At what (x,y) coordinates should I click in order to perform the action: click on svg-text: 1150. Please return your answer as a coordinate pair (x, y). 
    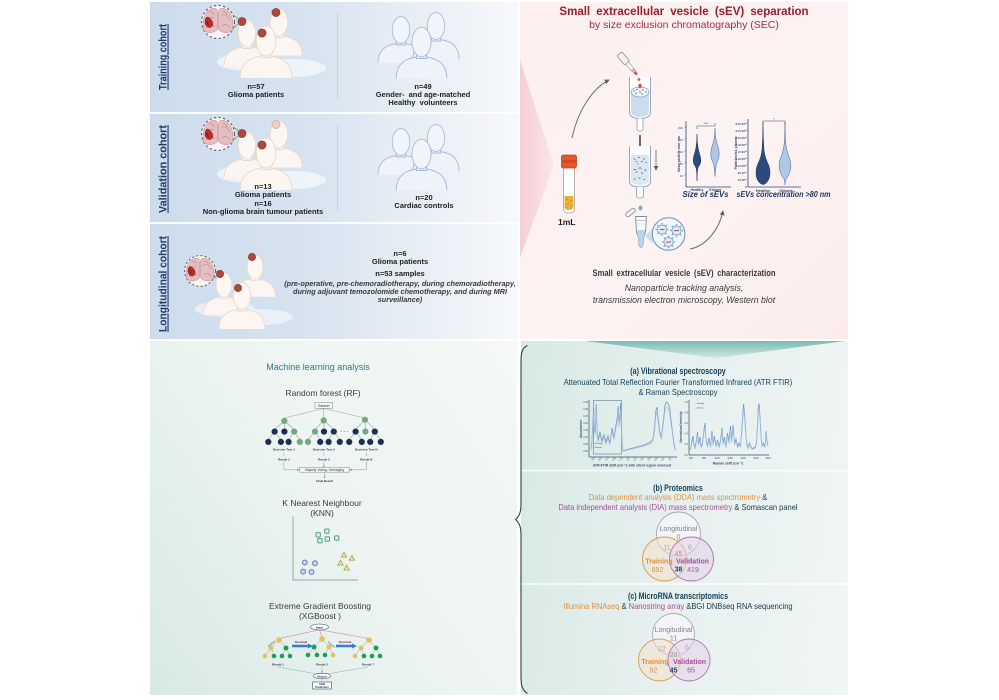
    Looking at the image, I should click on (649, 459).